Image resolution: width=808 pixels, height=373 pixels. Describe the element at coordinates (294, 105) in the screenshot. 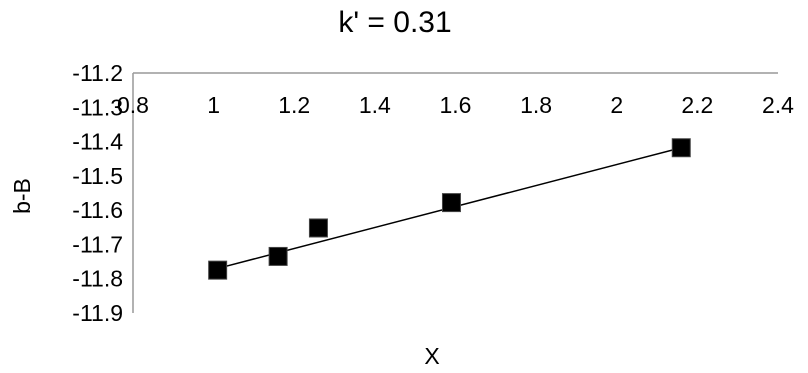

I see `x-tick-label: 1.2` at that location.